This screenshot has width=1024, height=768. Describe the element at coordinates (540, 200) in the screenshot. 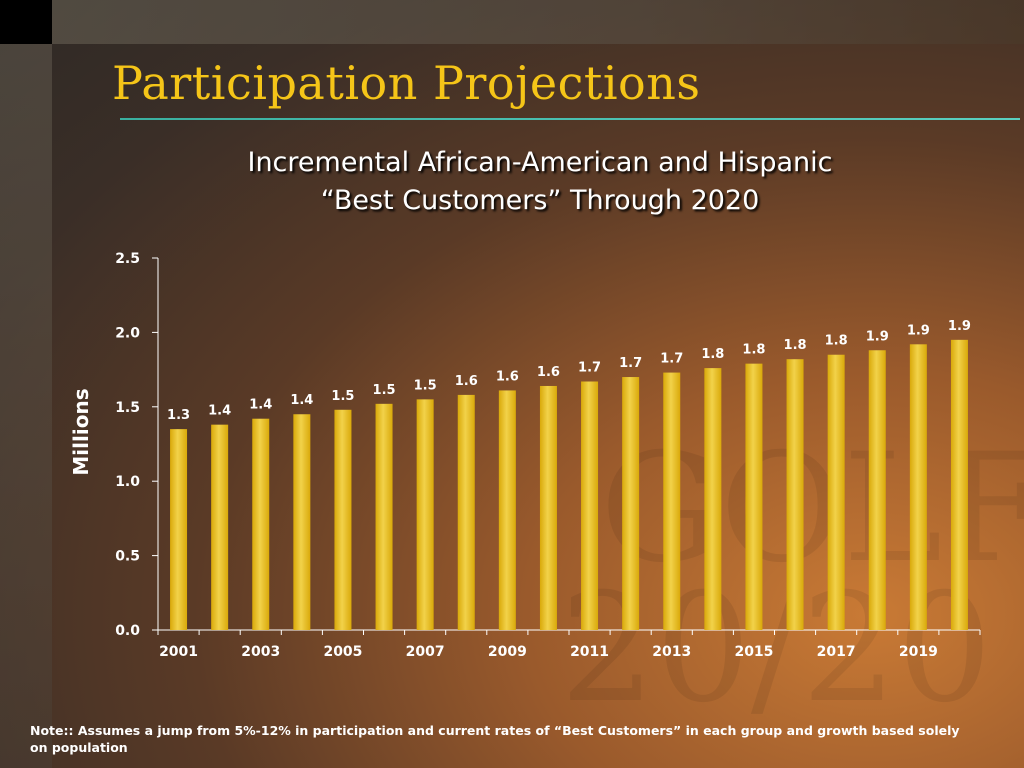

I see `subtitle-line-2: “Best Customers” Through 2020` at that location.